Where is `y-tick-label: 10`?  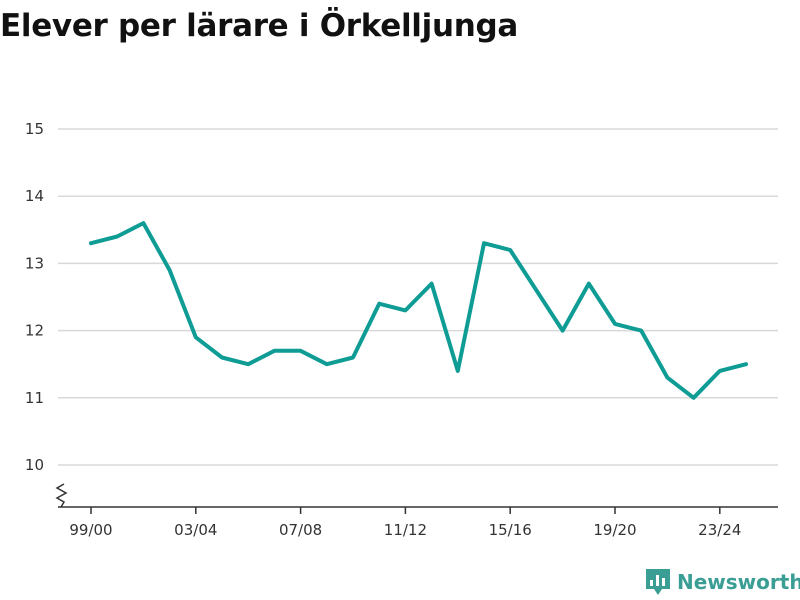
y-tick-label: 10 is located at coordinates (34, 465).